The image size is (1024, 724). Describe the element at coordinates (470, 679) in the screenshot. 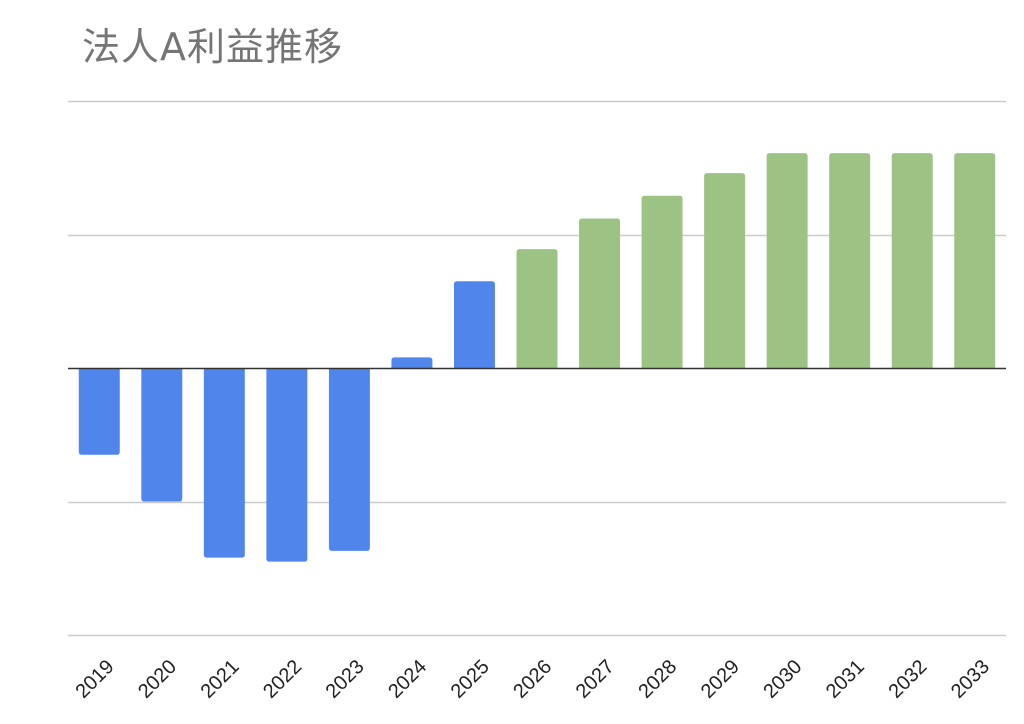

I see `x-tick-label-2025: 2025` at that location.